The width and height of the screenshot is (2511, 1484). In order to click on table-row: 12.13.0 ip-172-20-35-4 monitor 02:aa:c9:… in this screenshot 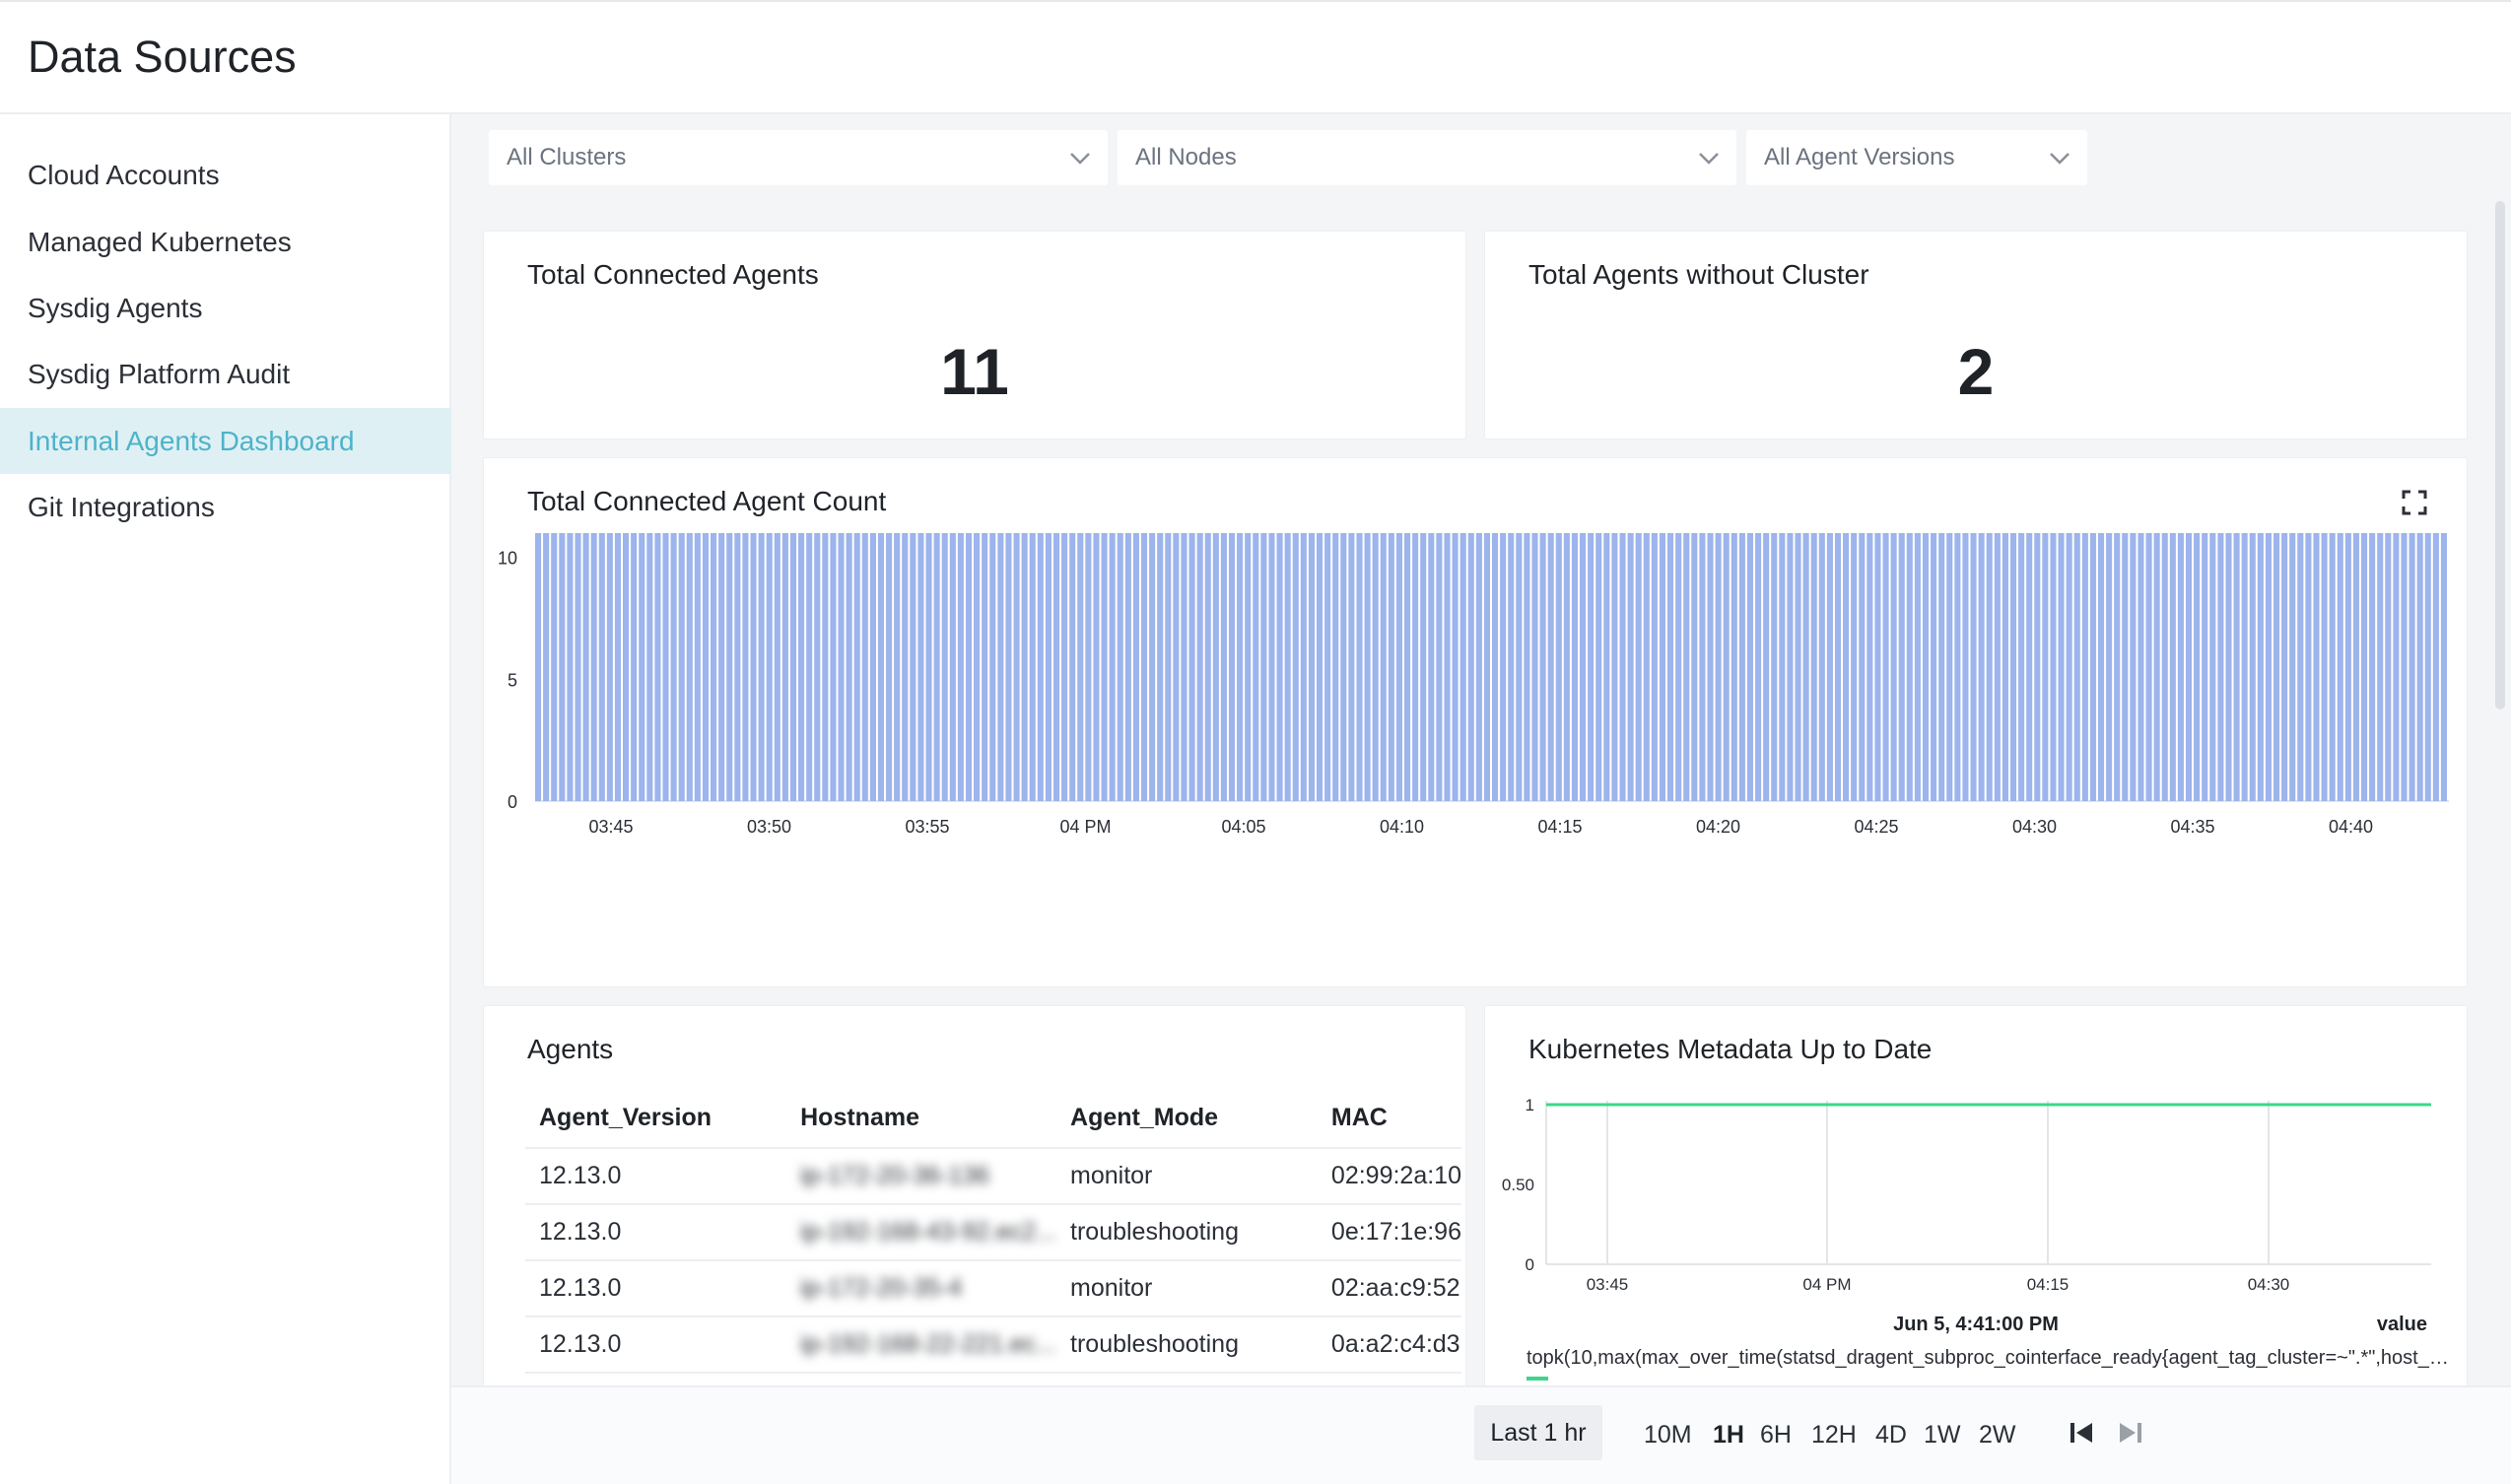, I will do `click(993, 1288)`.